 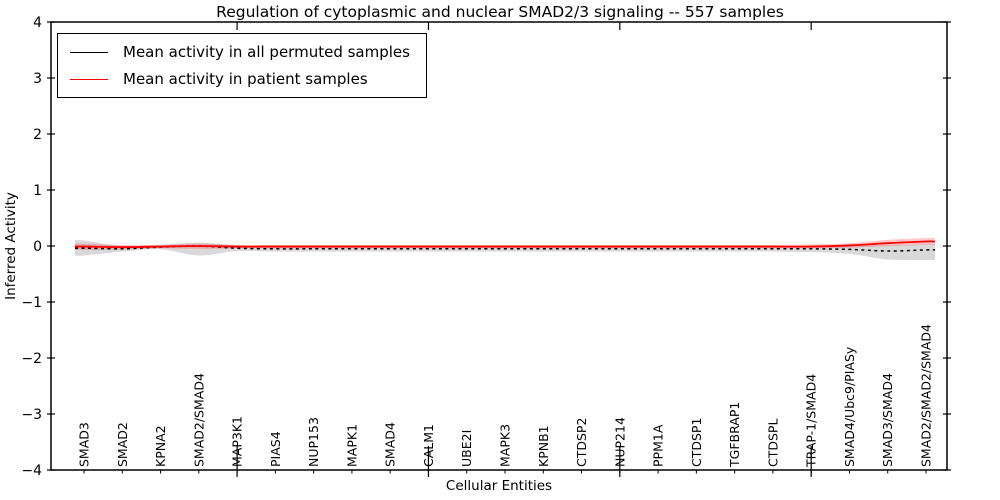 I want to click on x-tick-label: UBE2I, so click(x=466, y=448).